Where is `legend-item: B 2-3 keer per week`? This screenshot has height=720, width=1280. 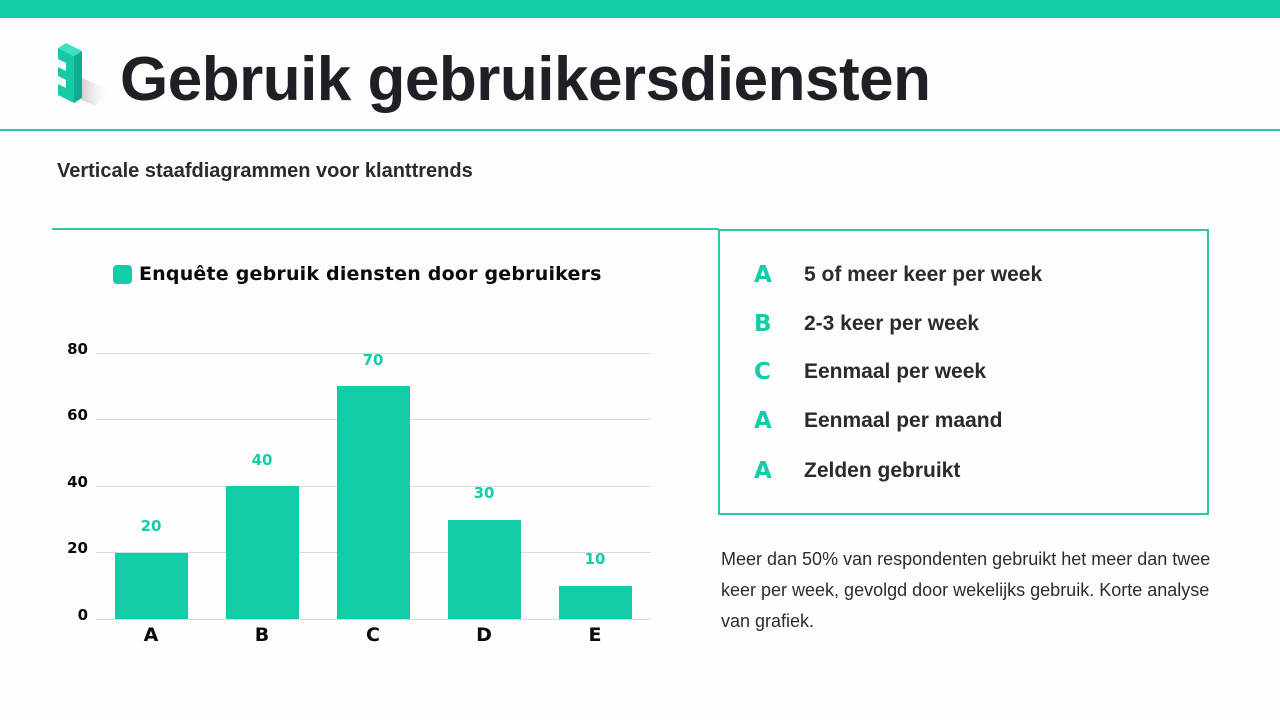 legend-item: B 2-3 keer per week is located at coordinates (866, 324).